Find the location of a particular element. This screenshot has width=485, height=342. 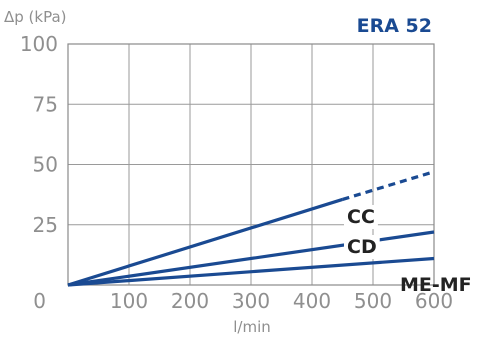

series-labels: CC CD ME-MF is located at coordinates (408, 250).